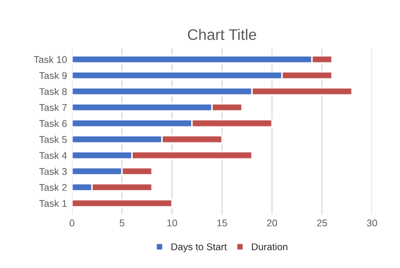  What do you see at coordinates (222, 34) in the screenshot?
I see `chart-title: Chart Title` at bounding box center [222, 34].